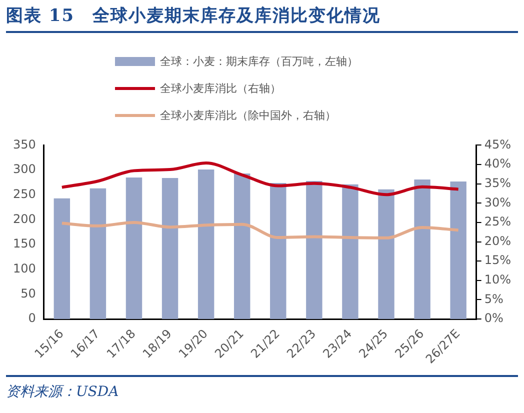 This screenshot has height=413, width=524. What do you see at coordinates (262, 18) in the screenshot?
I see `chart-title: 图表 15 全球小麦期末库存及库消比变化情况` at bounding box center [262, 18].